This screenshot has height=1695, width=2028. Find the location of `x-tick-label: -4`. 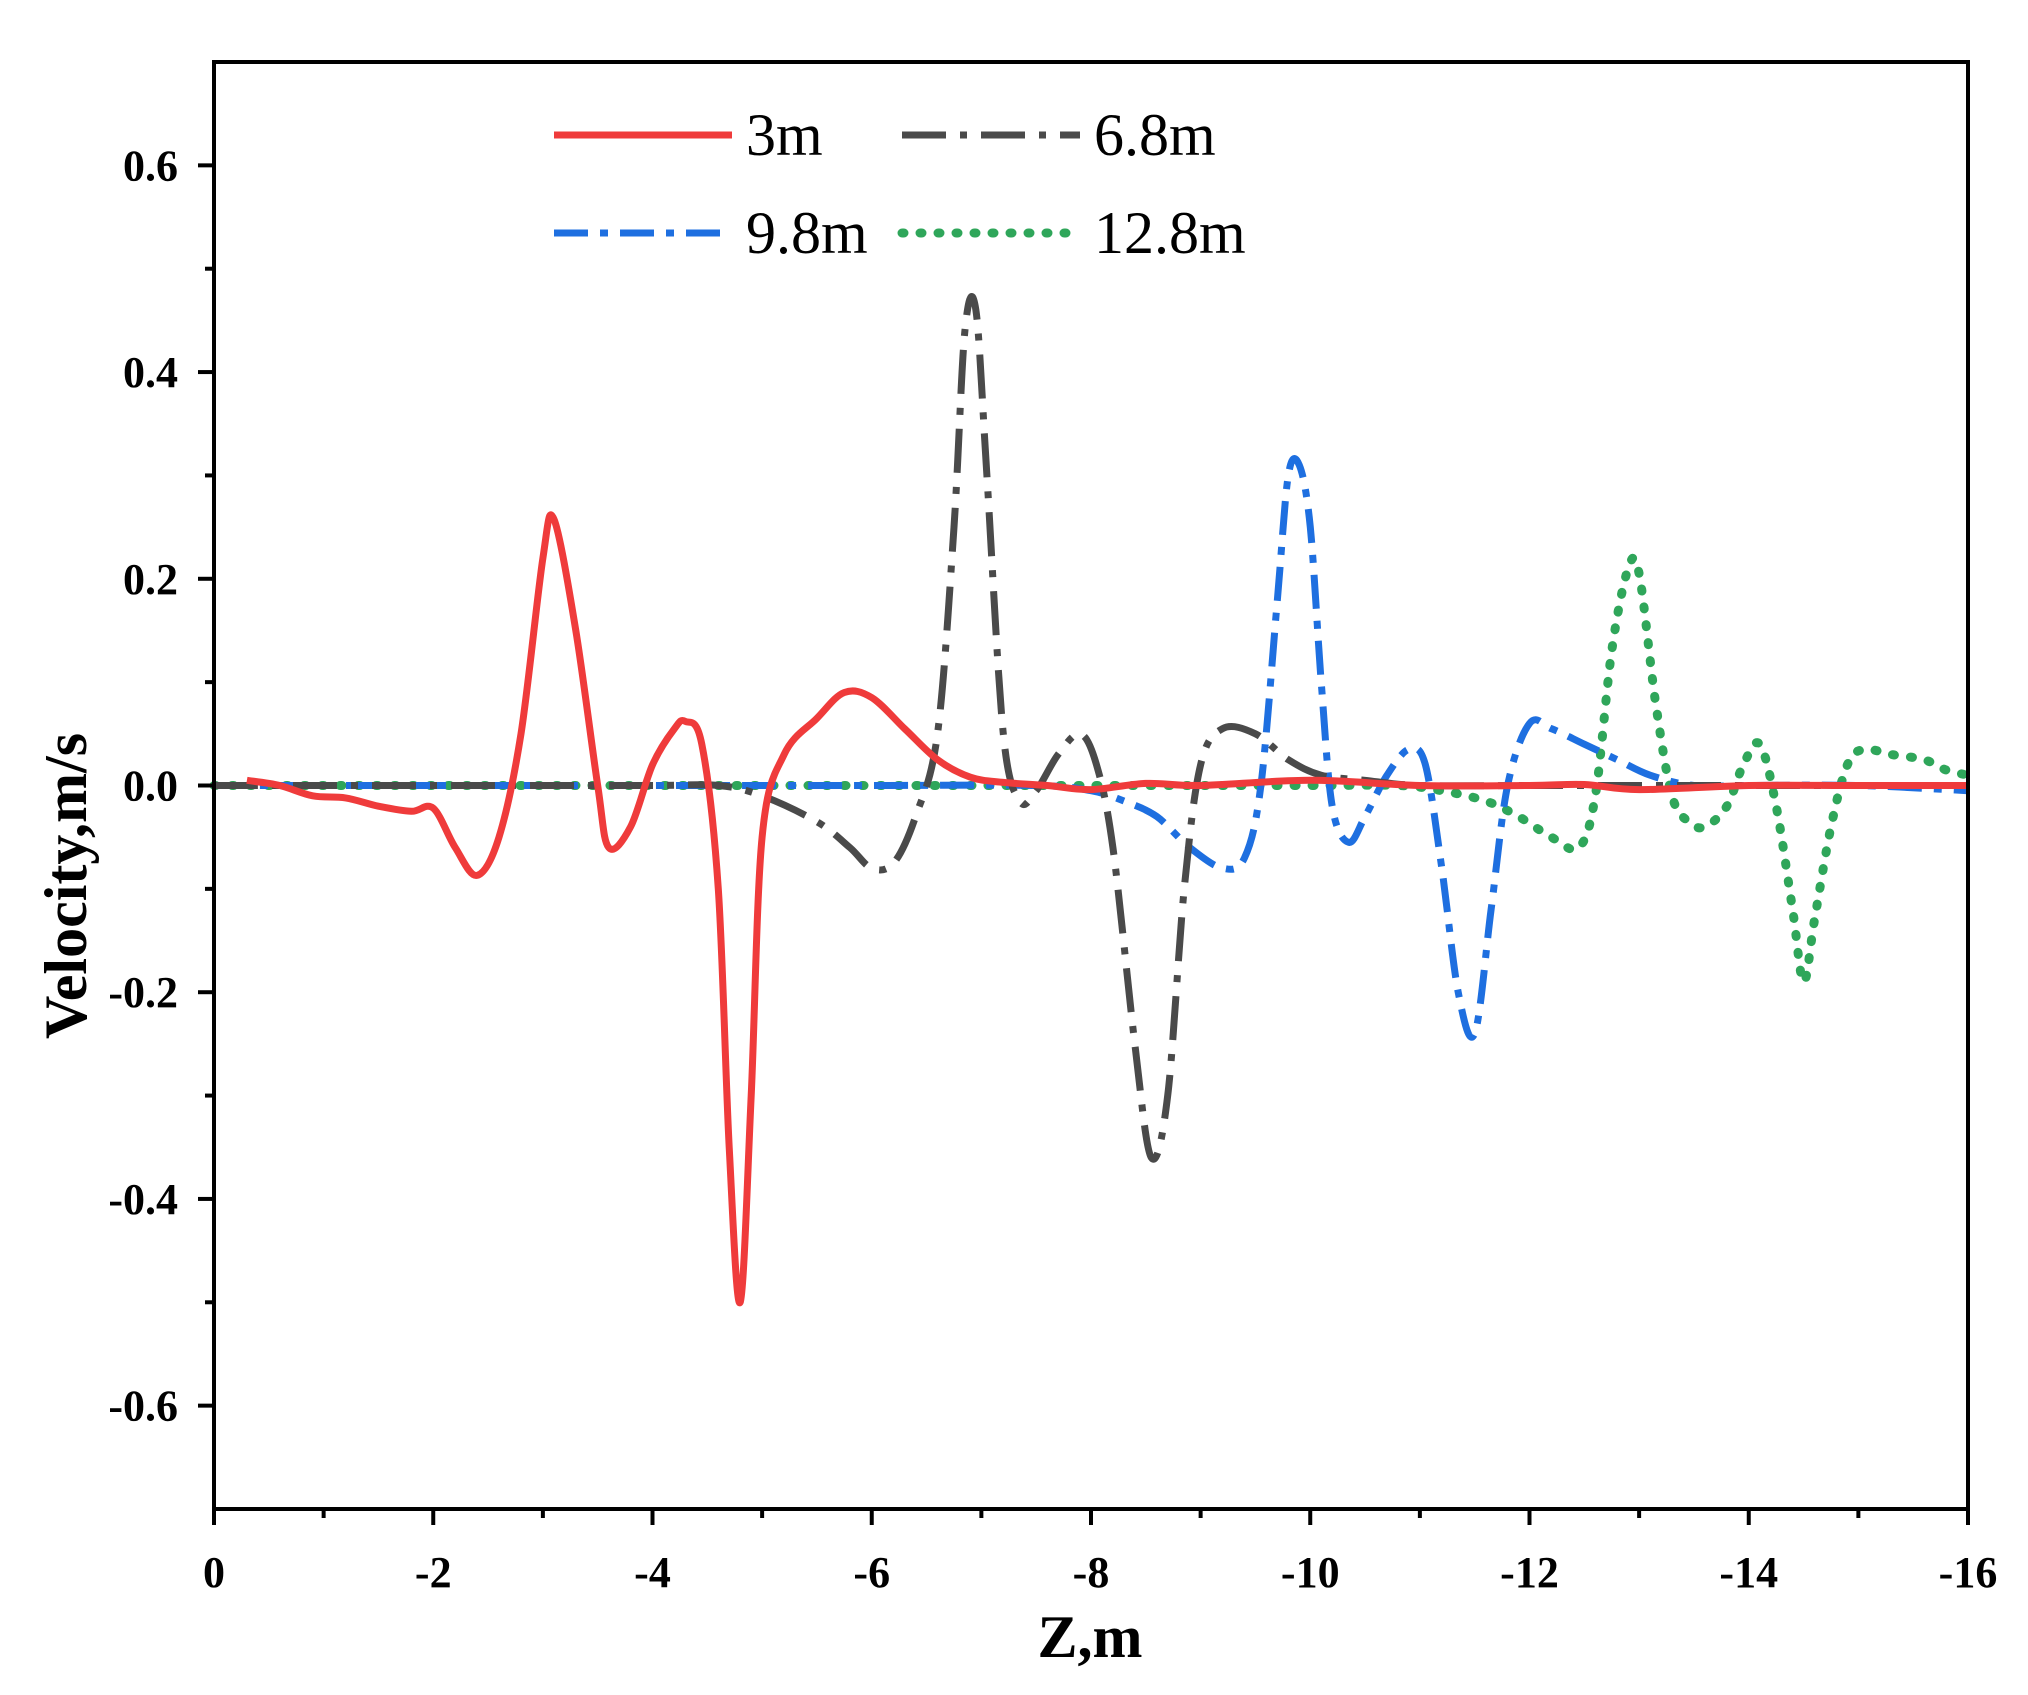

x-tick-label: -4 is located at coordinates (652, 1572).